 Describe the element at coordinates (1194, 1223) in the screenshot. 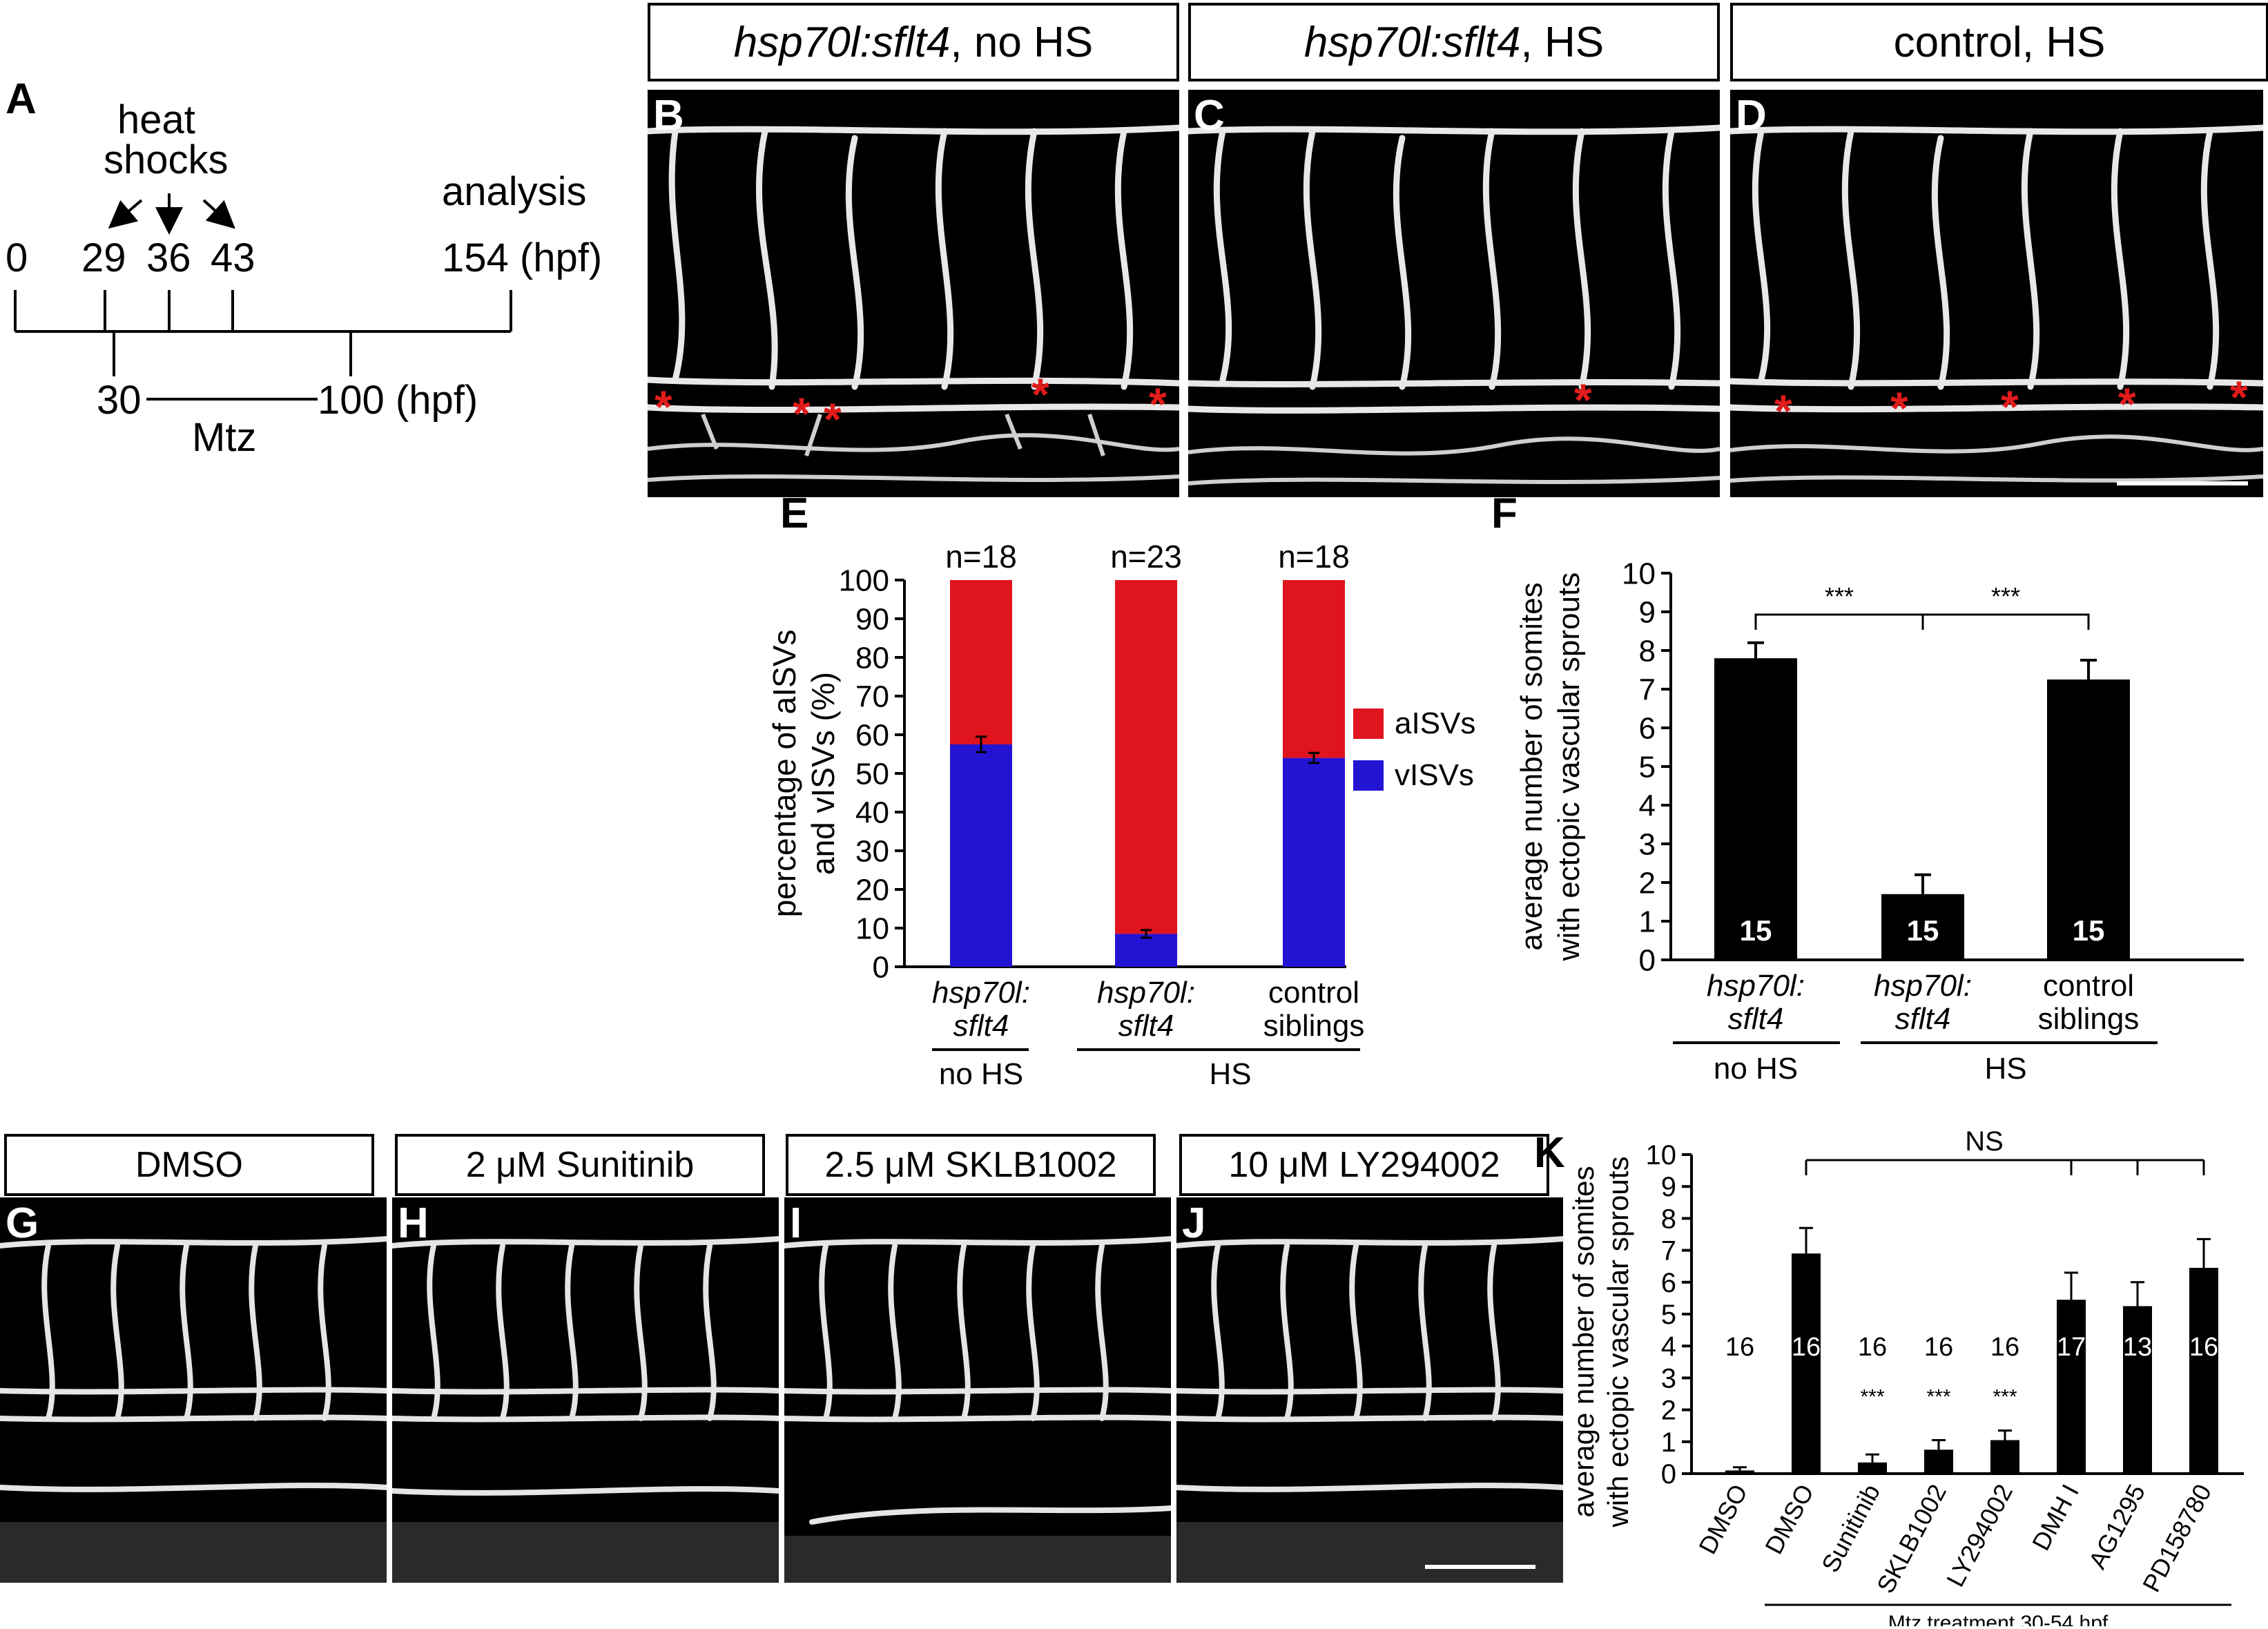

I see `panel-letter-j: J` at that location.